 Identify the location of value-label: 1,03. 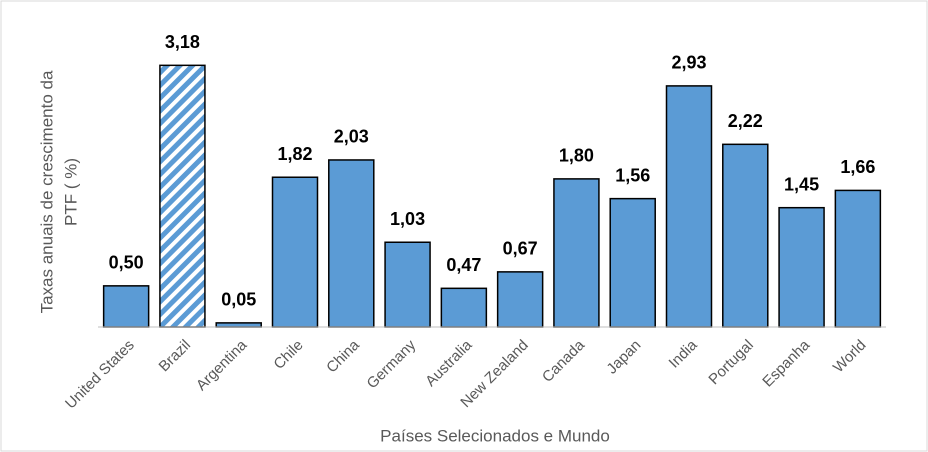
(407, 219).